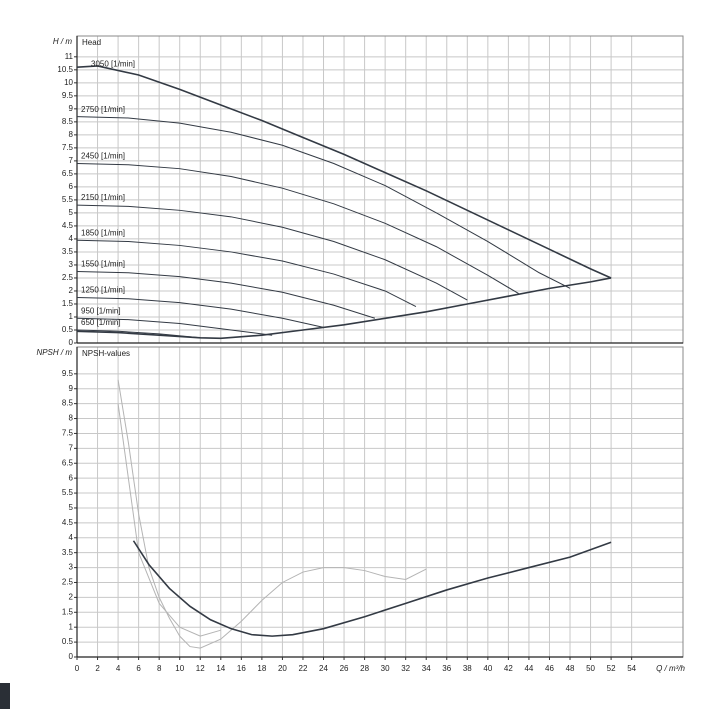  Describe the element at coordinates (101, 322) in the screenshot. I see `speed-label: 650 [1/min]` at that location.